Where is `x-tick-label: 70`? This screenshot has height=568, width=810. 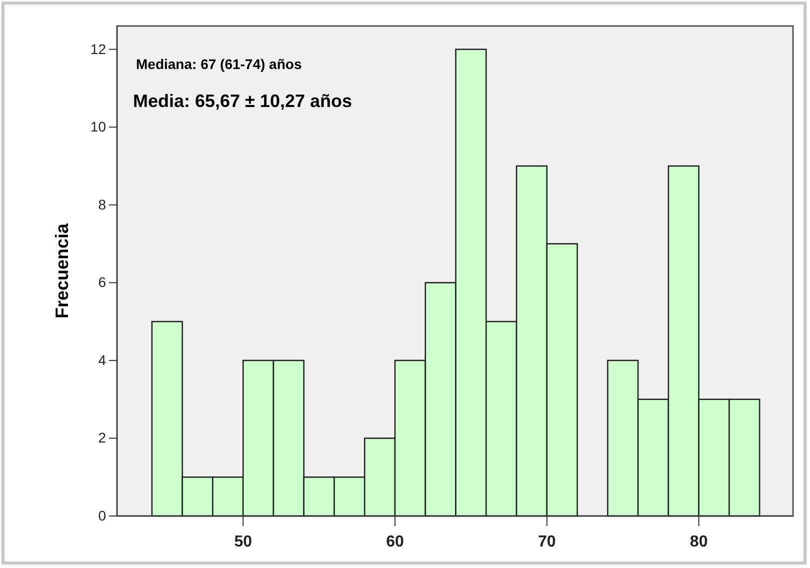 x-tick-label: 70 is located at coordinates (547, 542).